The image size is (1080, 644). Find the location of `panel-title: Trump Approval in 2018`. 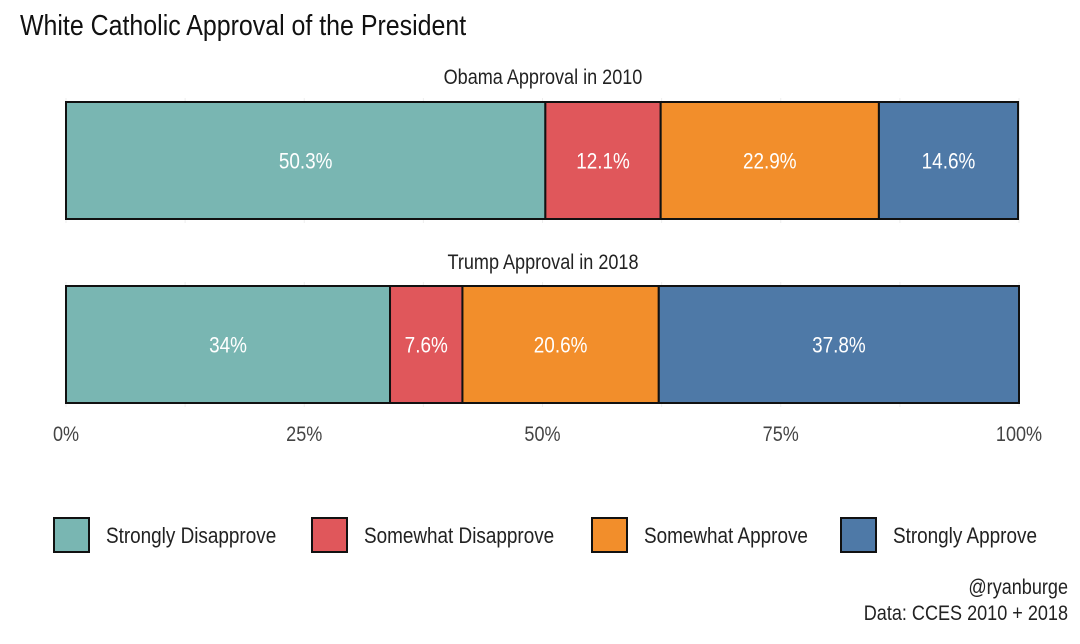

panel-title: Trump Approval in 2018 is located at coordinates (542, 263).